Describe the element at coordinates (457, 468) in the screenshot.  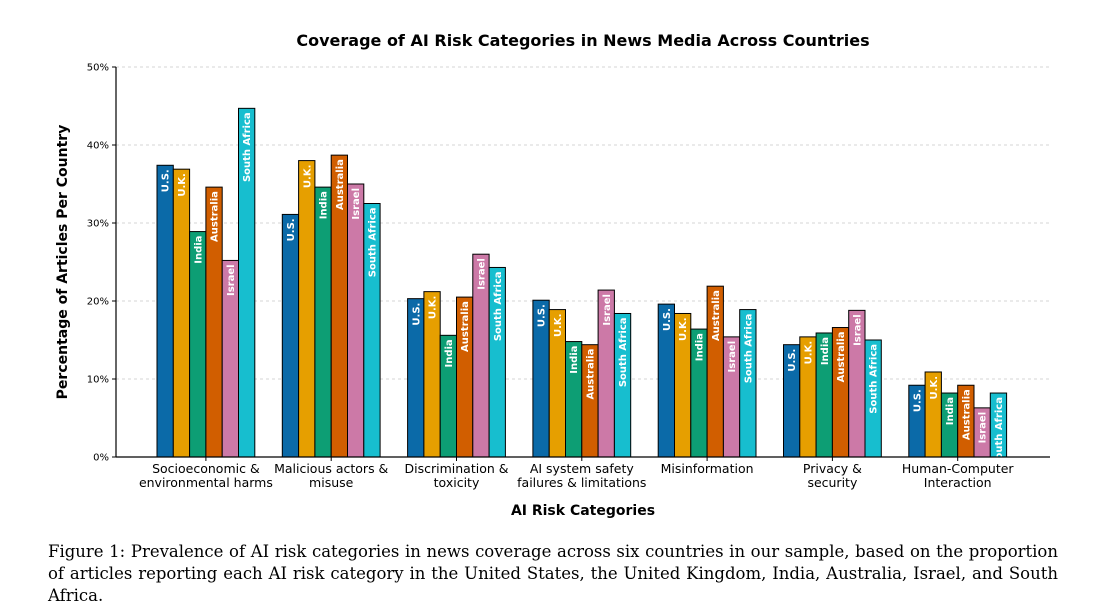
I see `x-tick-label: Discrimination &` at that location.